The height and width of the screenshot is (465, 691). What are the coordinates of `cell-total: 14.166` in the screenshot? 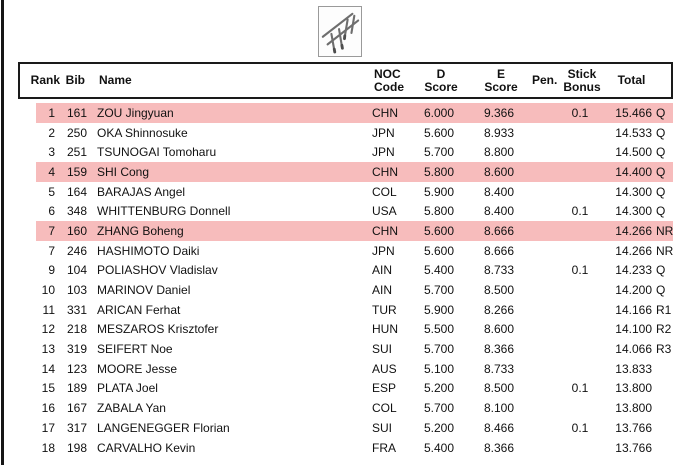 It's located at (633, 309).